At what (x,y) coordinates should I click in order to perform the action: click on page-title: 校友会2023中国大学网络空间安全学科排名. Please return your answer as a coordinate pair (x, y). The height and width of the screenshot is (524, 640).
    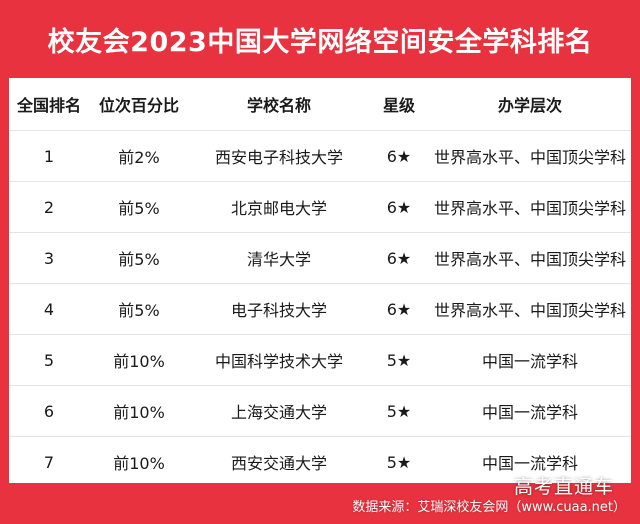
    Looking at the image, I should click on (320, 42).